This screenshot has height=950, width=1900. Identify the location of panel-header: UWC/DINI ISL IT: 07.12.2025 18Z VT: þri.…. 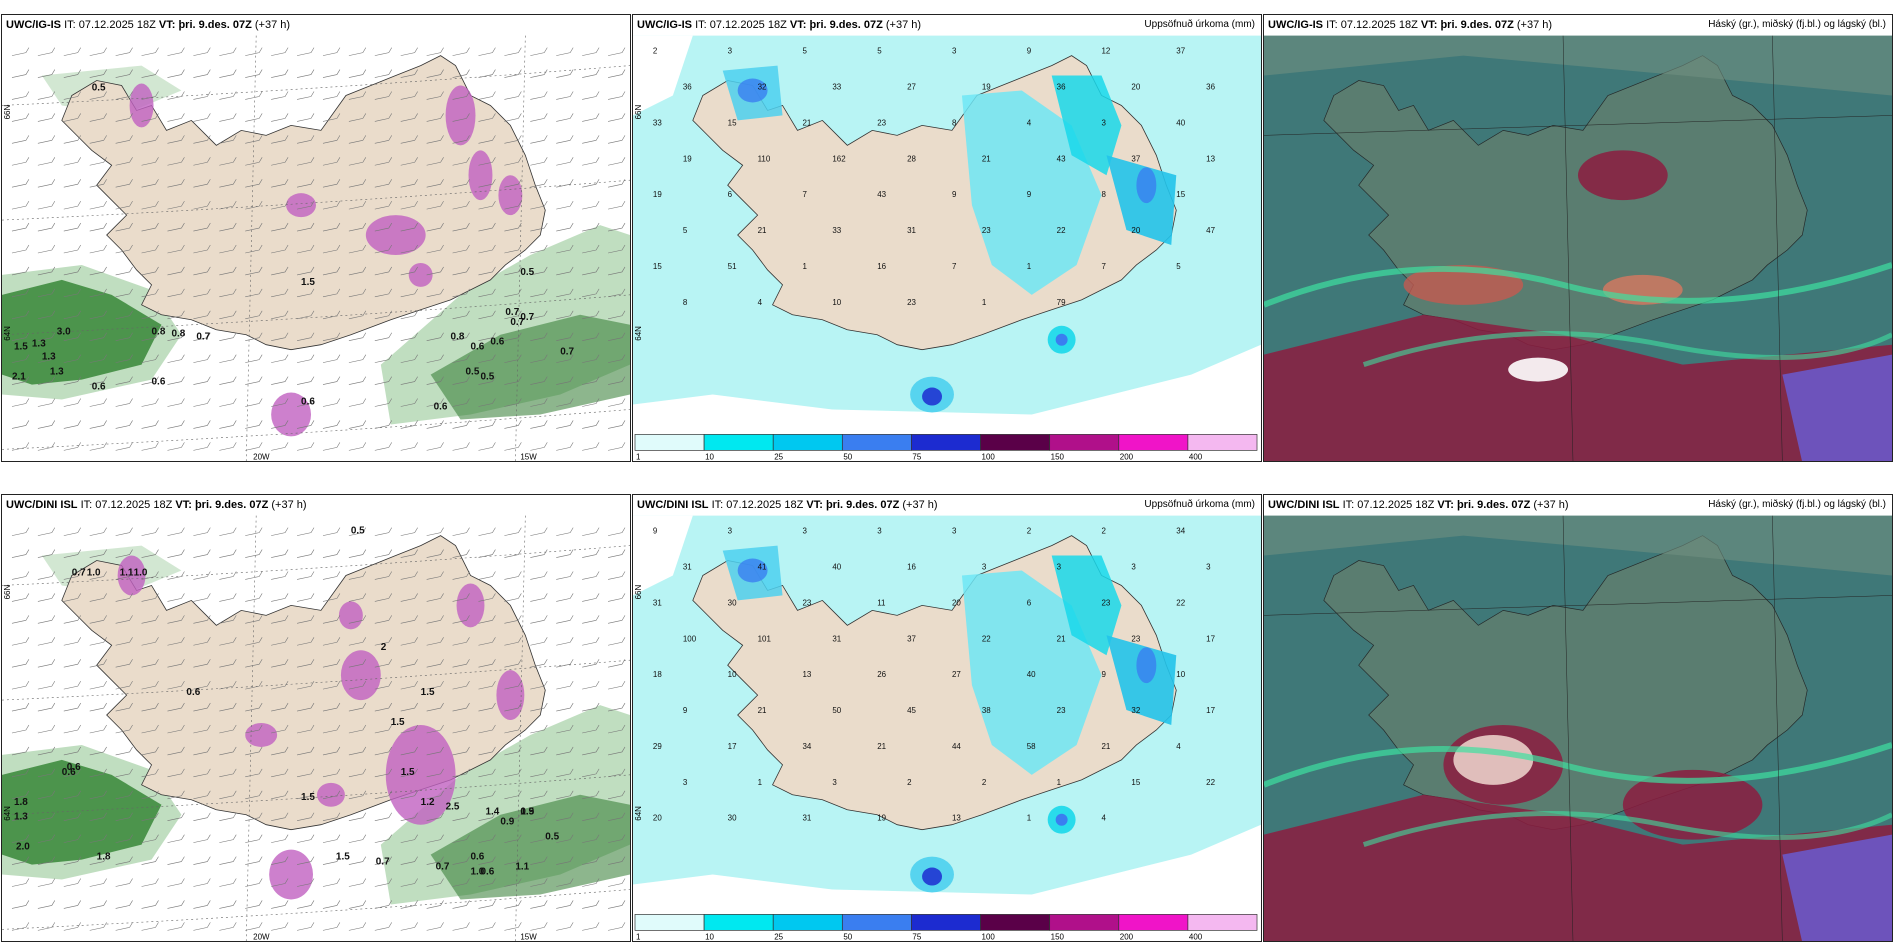
(1578, 505).